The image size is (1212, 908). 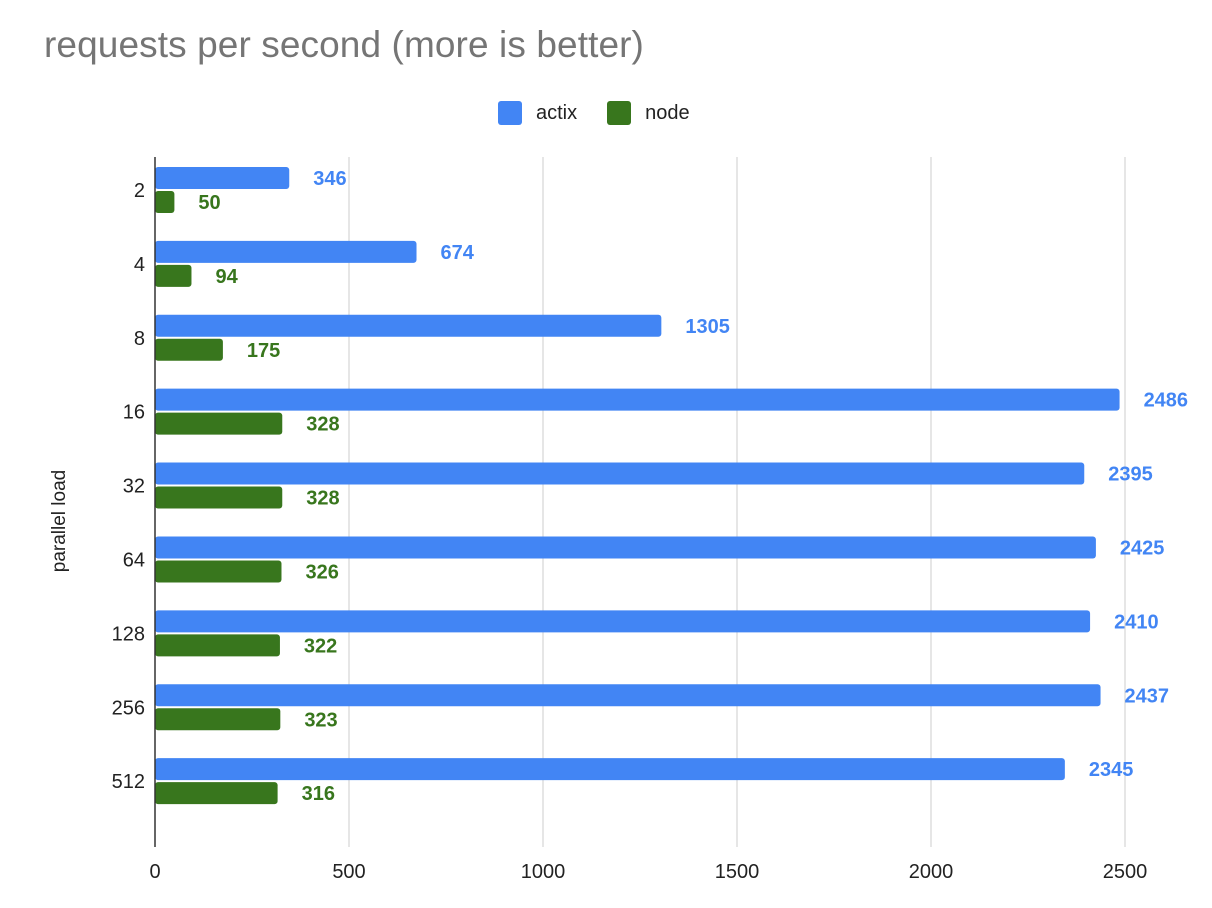 What do you see at coordinates (320, 646) in the screenshot?
I see `data-label-node: 322` at bounding box center [320, 646].